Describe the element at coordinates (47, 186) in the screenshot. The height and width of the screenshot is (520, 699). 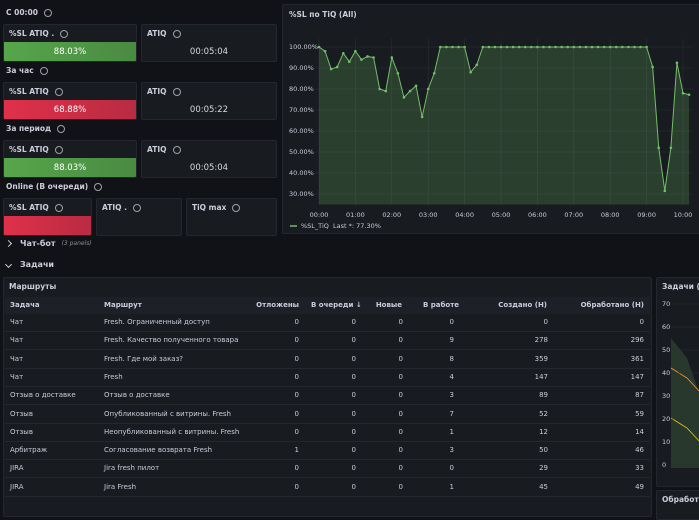
I see `group-label-text: Online (В очереди)` at that location.